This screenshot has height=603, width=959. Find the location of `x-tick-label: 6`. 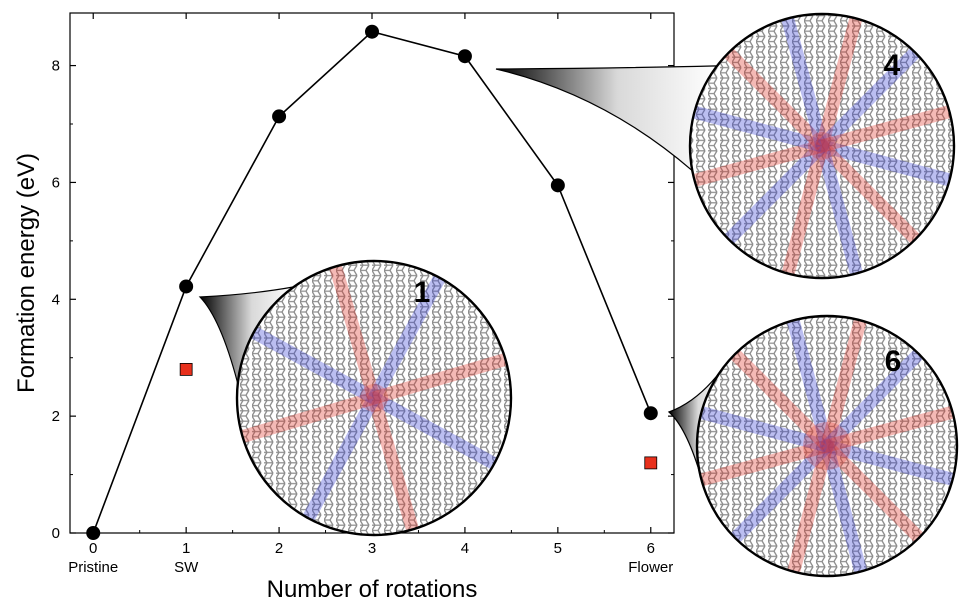

x-tick-label: 6 is located at coordinates (651, 548).